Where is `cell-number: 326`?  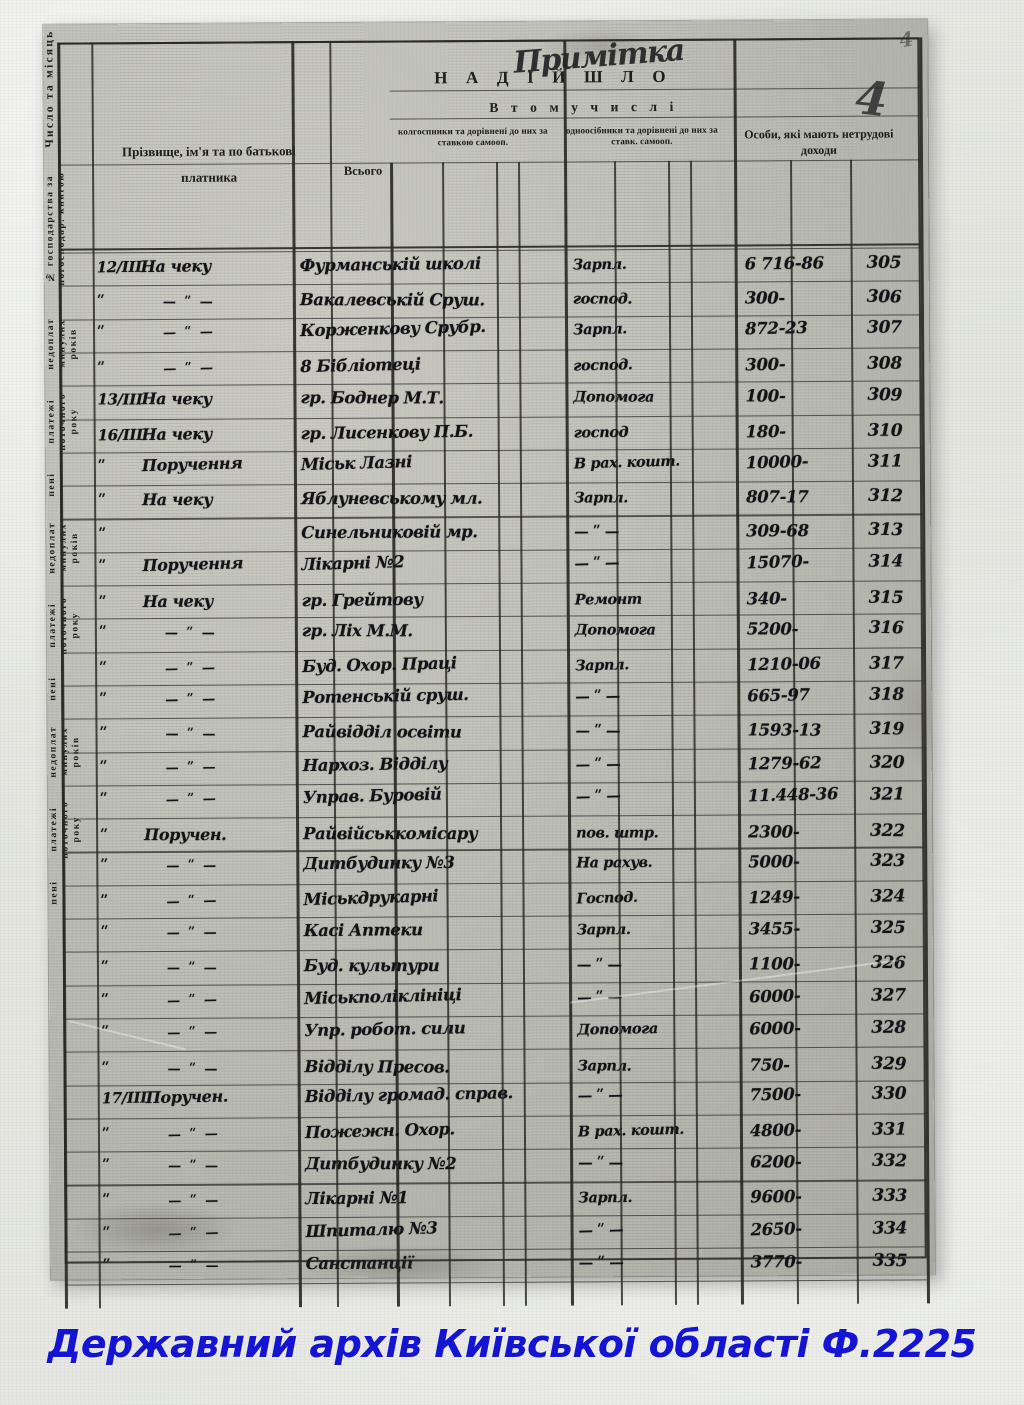 cell-number: 326 is located at coordinates (888, 962).